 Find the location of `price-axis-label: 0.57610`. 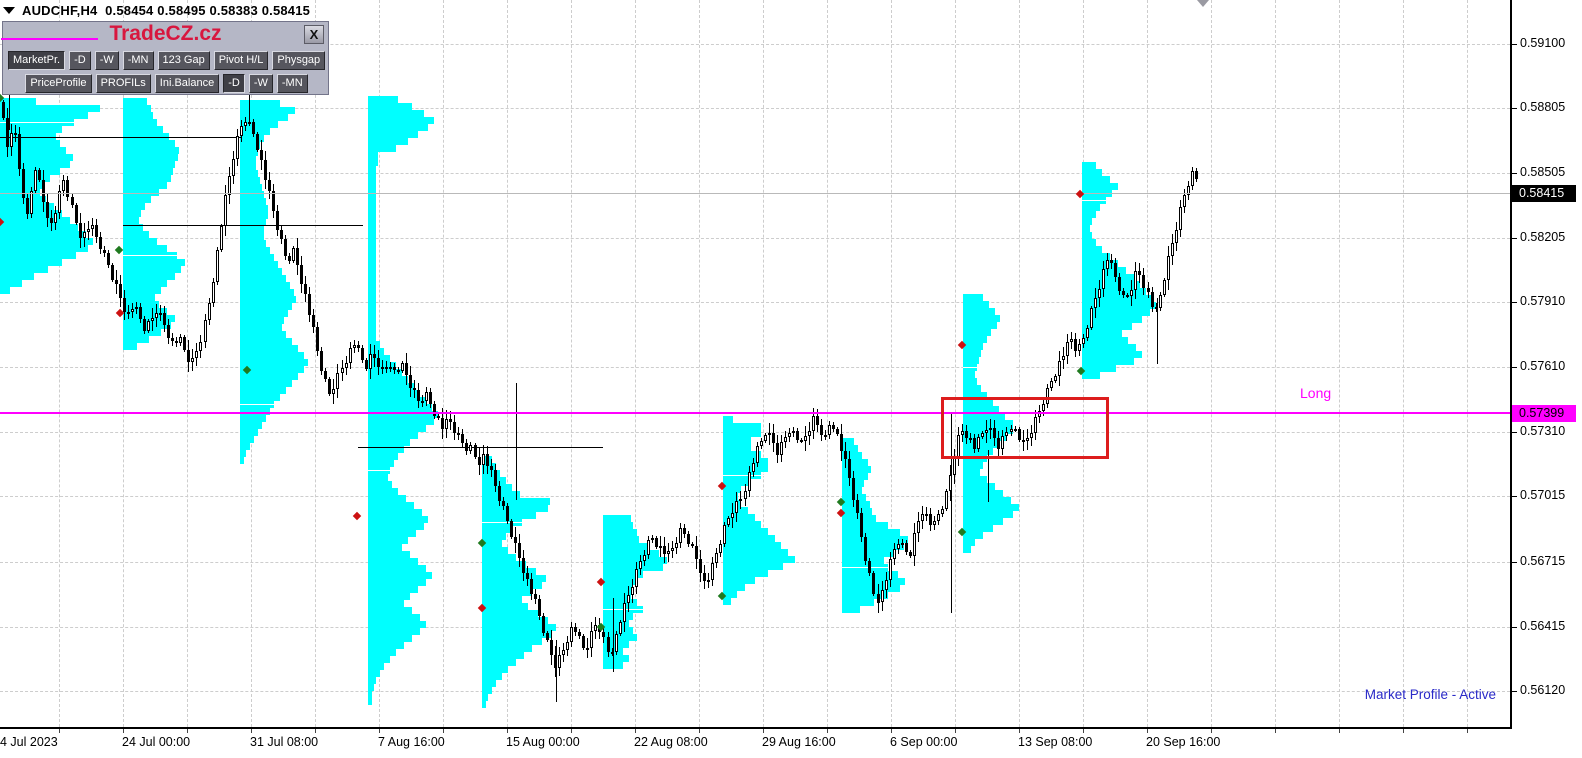

price-axis-label: 0.57610 is located at coordinates (1543, 366).